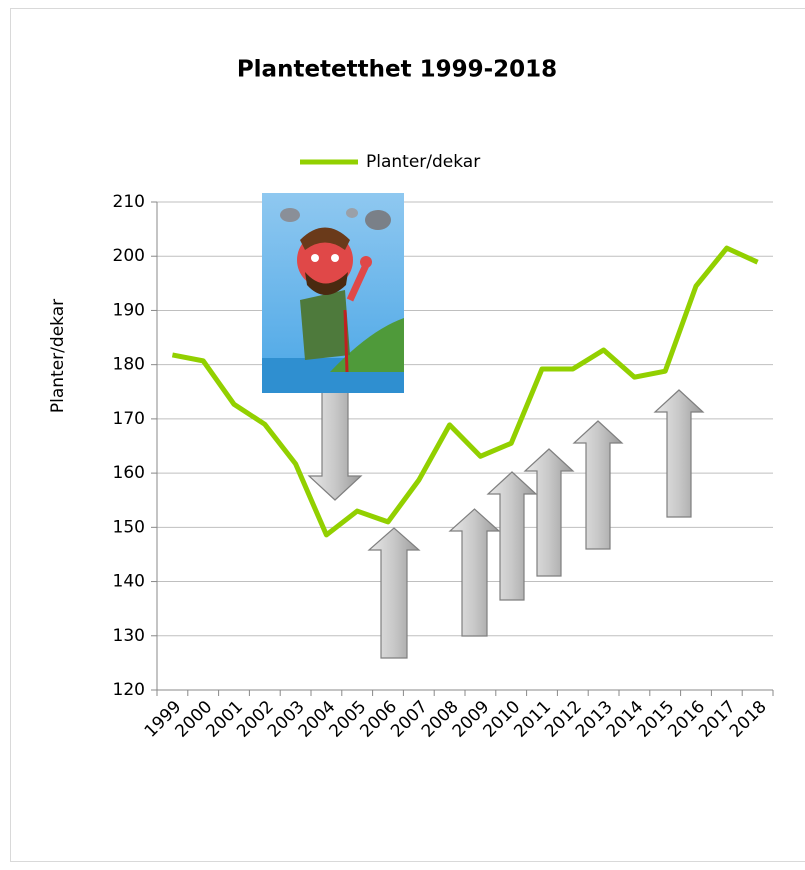 The image size is (805, 870). Describe the element at coordinates (423, 162) in the screenshot. I see `legend-label: Planter/dekar` at that location.